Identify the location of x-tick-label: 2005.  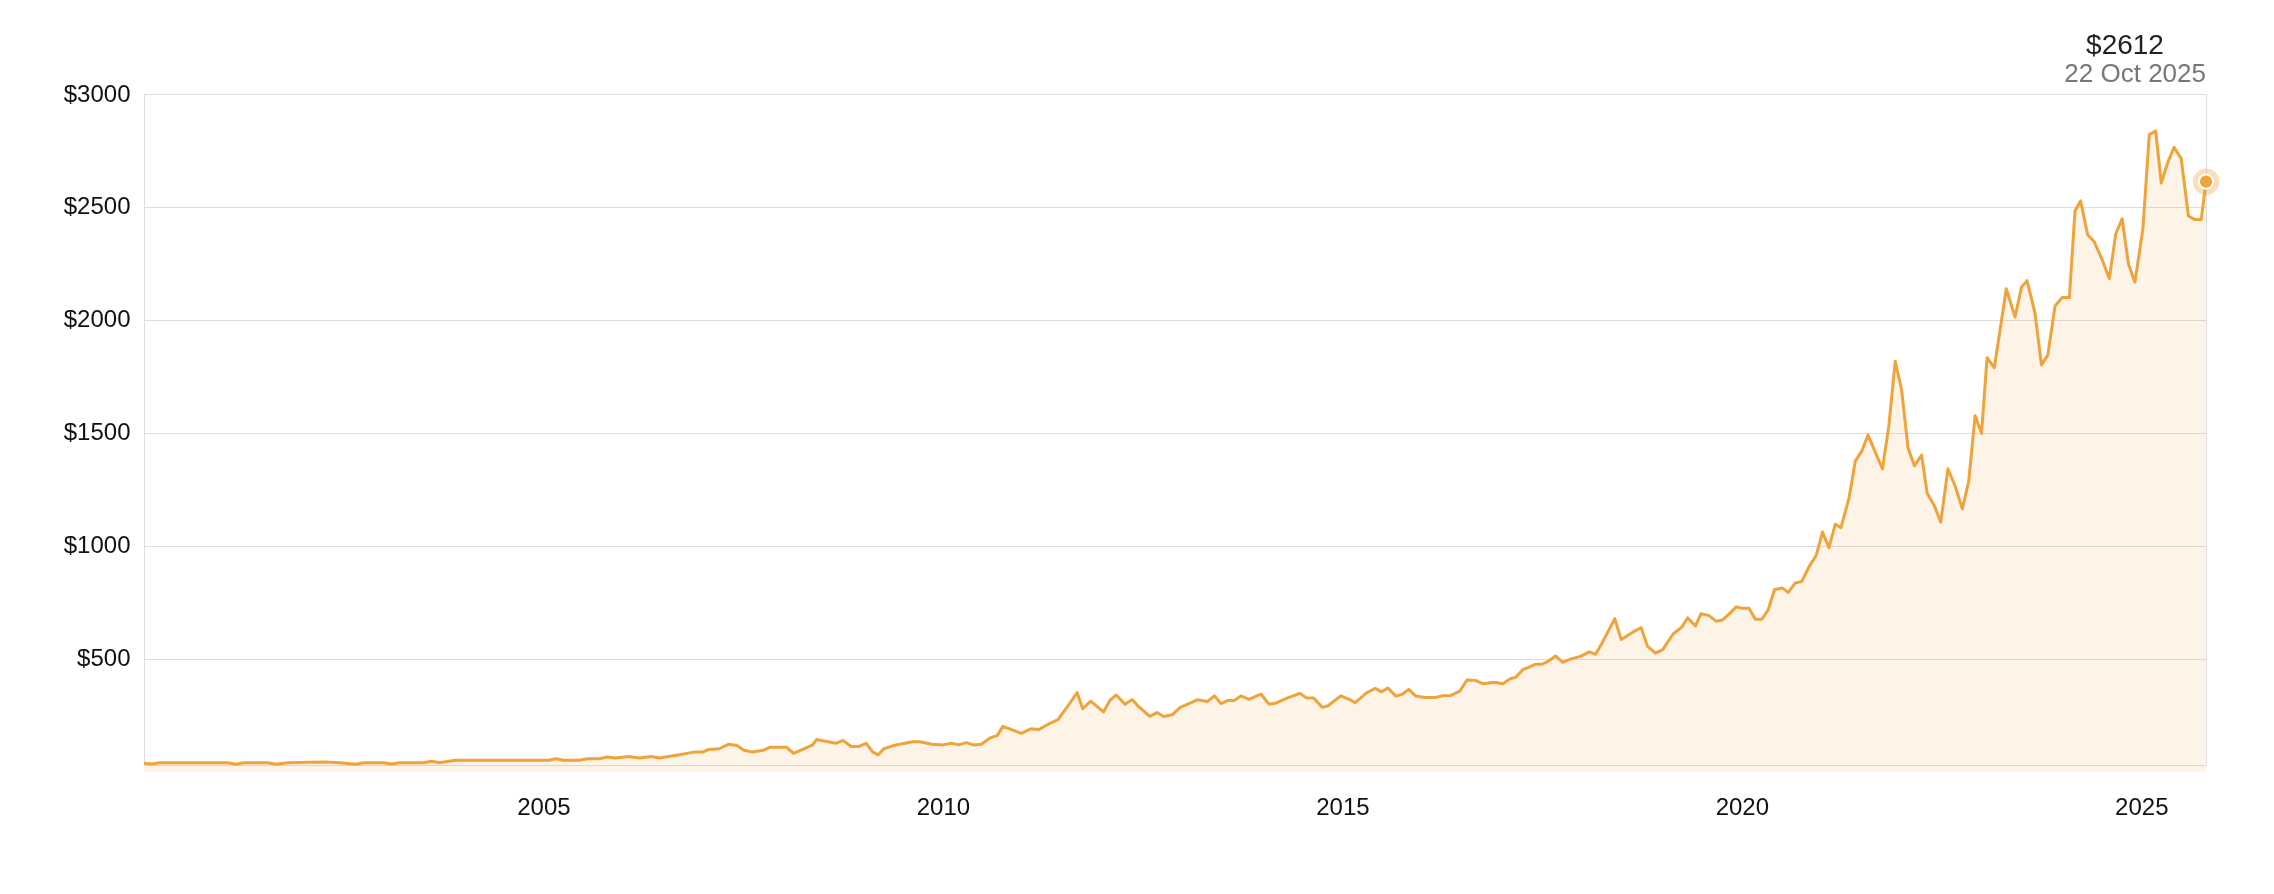
(544, 806).